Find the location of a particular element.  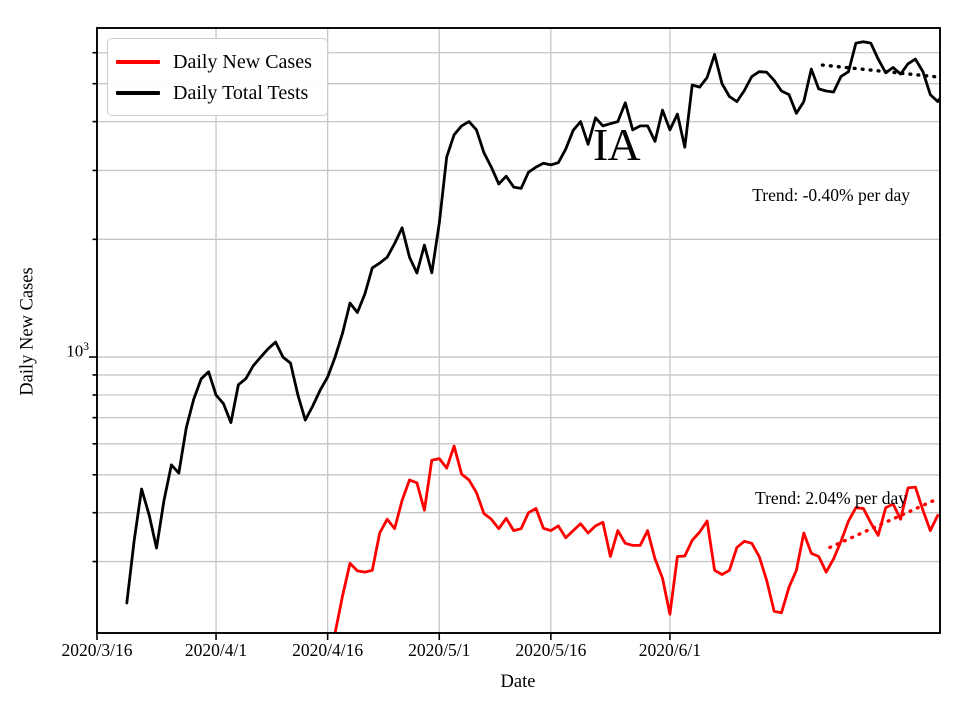

trend-line-daily-total-tests is located at coordinates (880, 71).